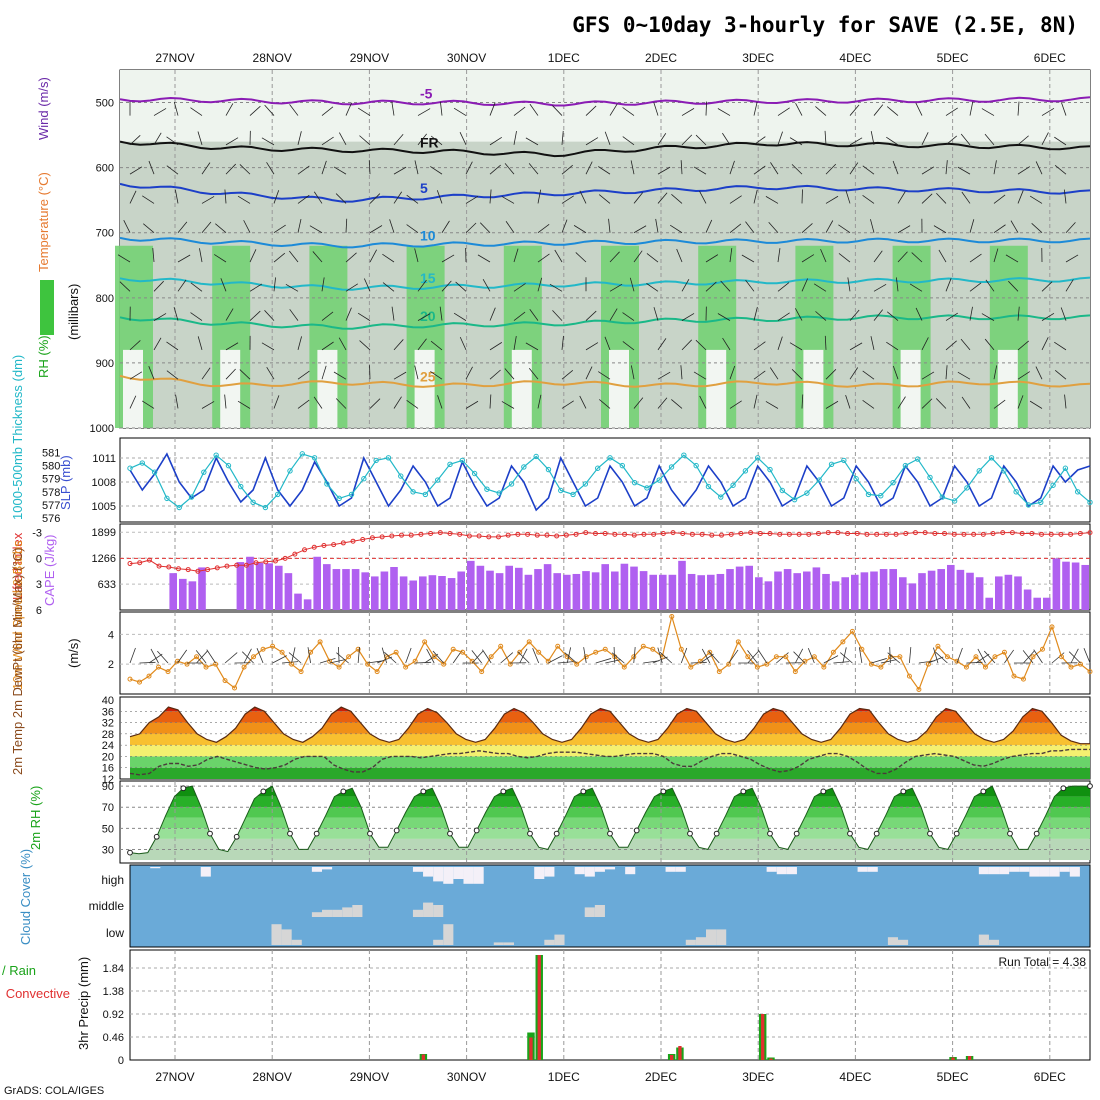 This screenshot has width=1100, height=1100. Describe the element at coordinates (1004, 871) in the screenshot. I see `clear-high-segment` at that location.